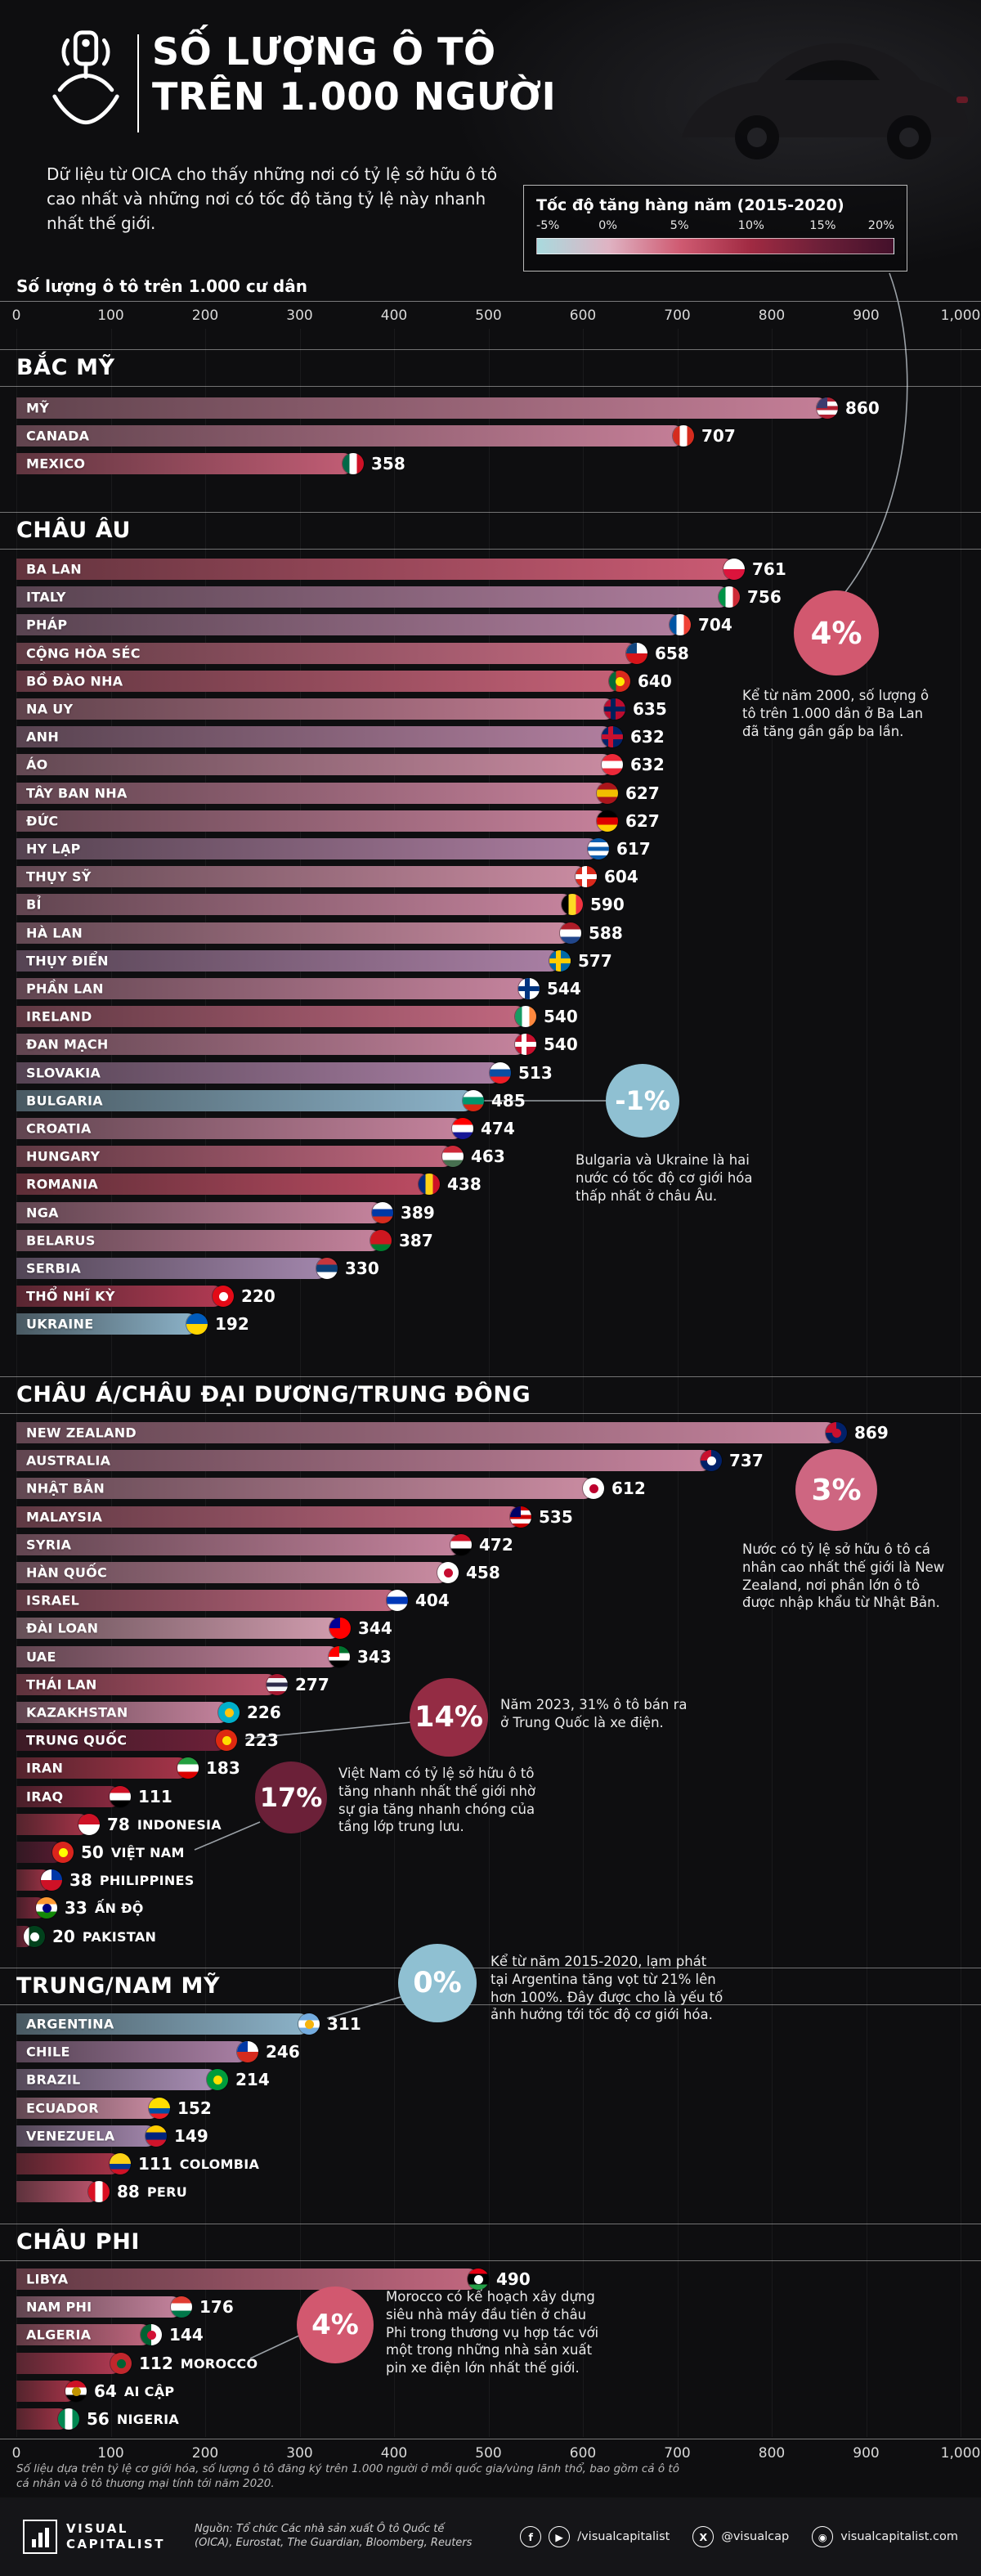  What do you see at coordinates (394, 316) in the screenshot?
I see `axis-tick: 400` at bounding box center [394, 316].